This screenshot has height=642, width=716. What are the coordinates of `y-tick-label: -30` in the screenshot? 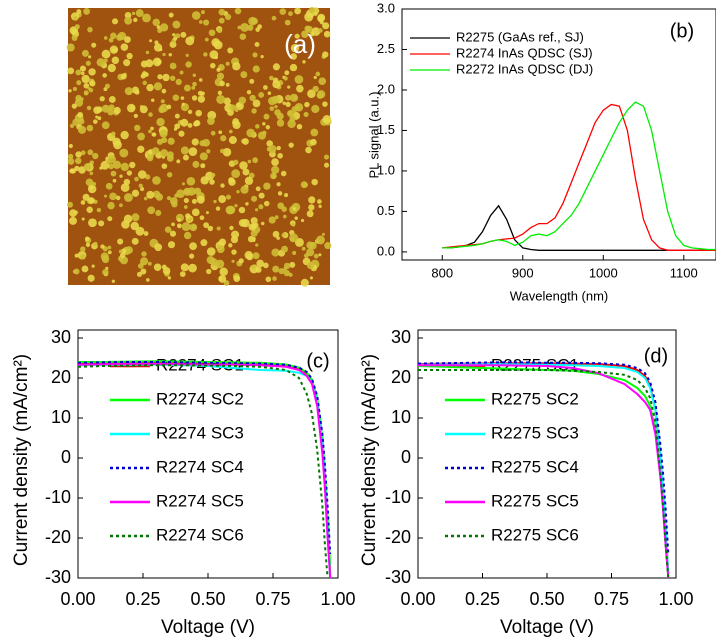 It's located at (398, 577).